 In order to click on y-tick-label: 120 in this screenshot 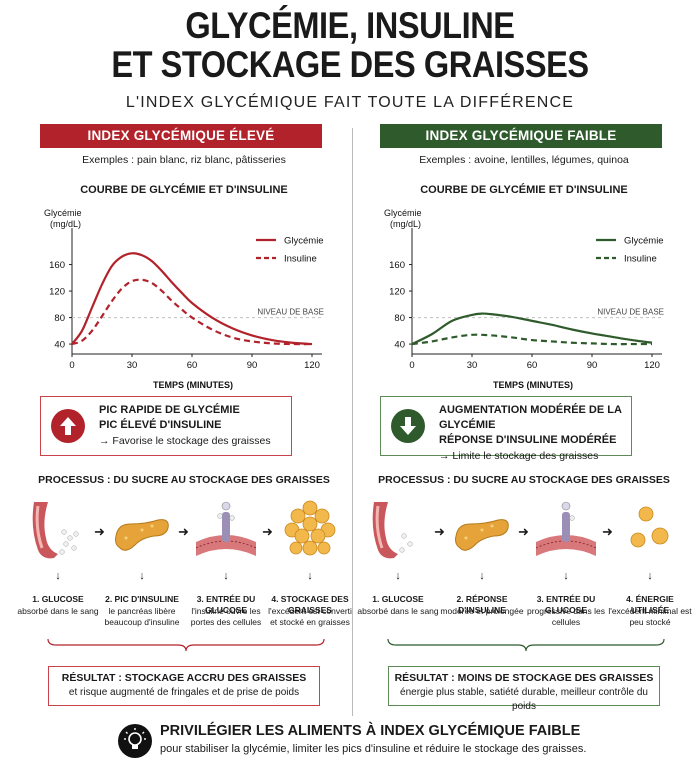, I will do `click(397, 292)`.